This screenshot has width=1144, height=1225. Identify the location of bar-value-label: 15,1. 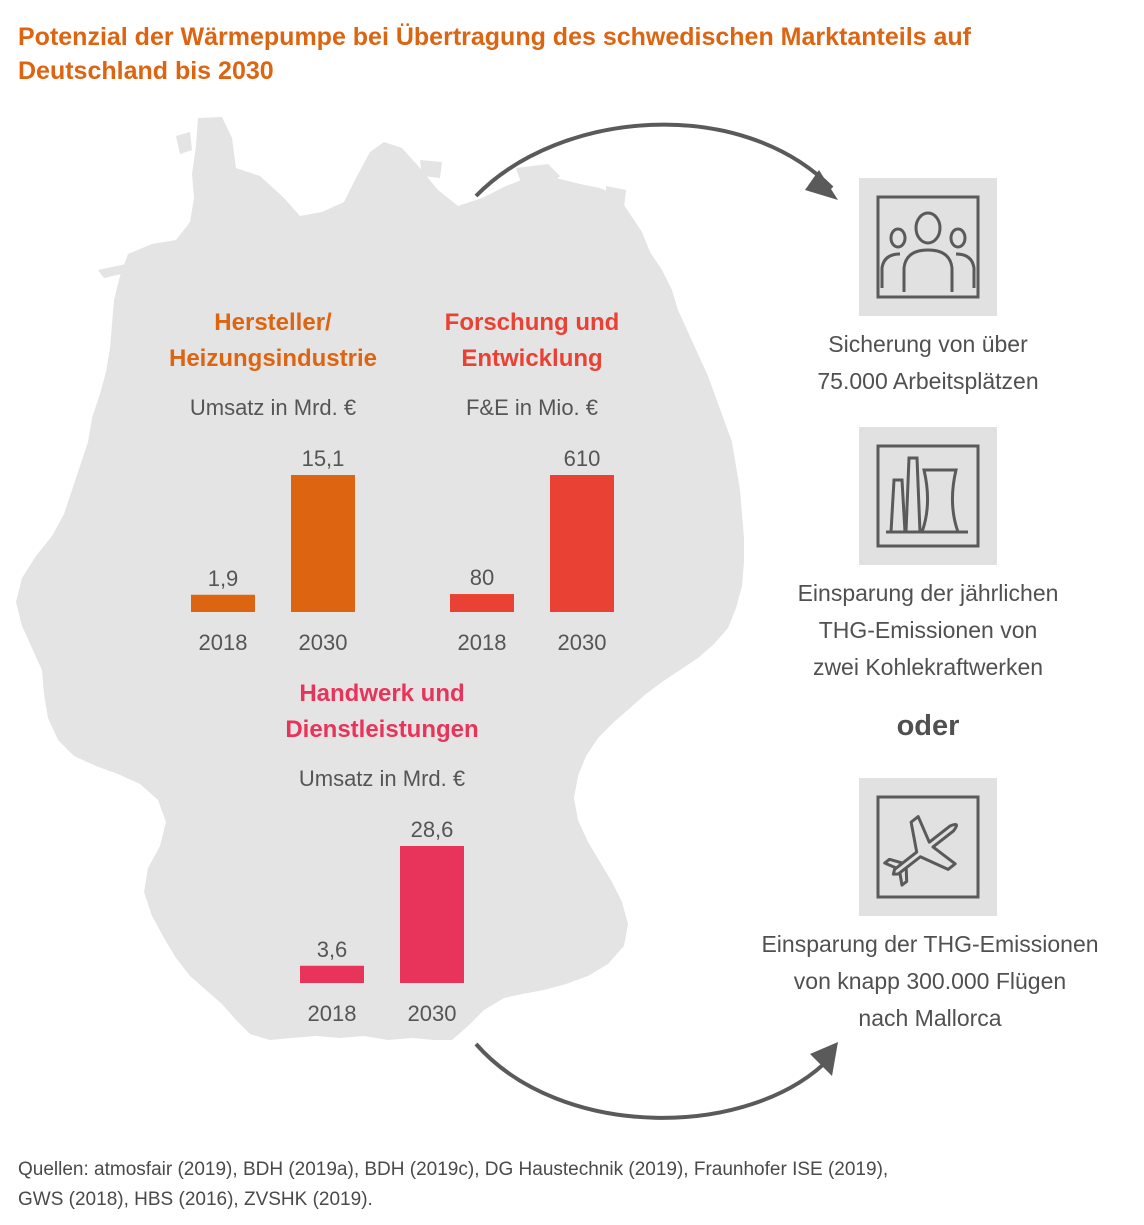
(323, 458).